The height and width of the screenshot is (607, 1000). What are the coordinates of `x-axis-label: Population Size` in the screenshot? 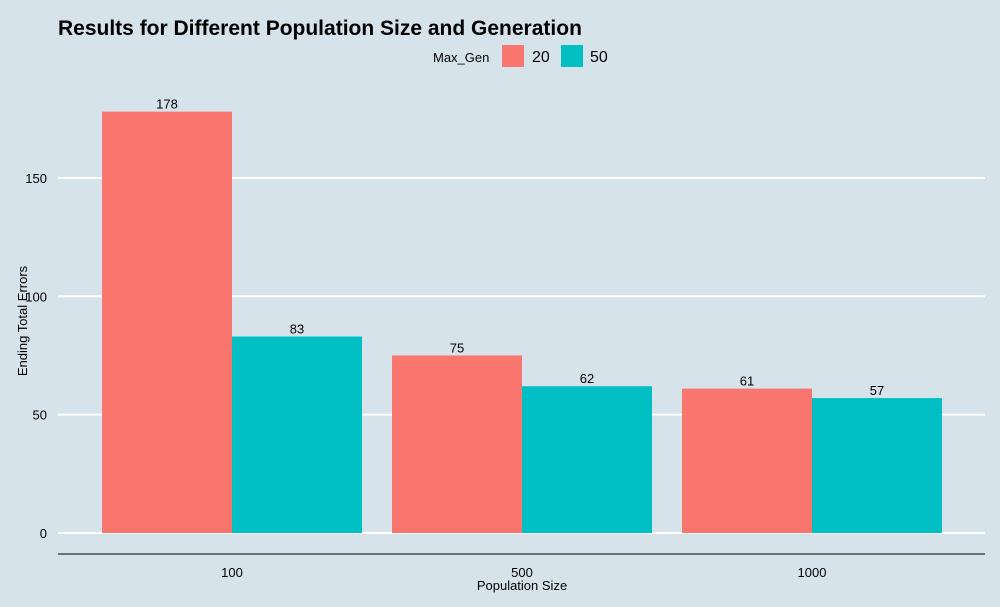 It's located at (522, 585).